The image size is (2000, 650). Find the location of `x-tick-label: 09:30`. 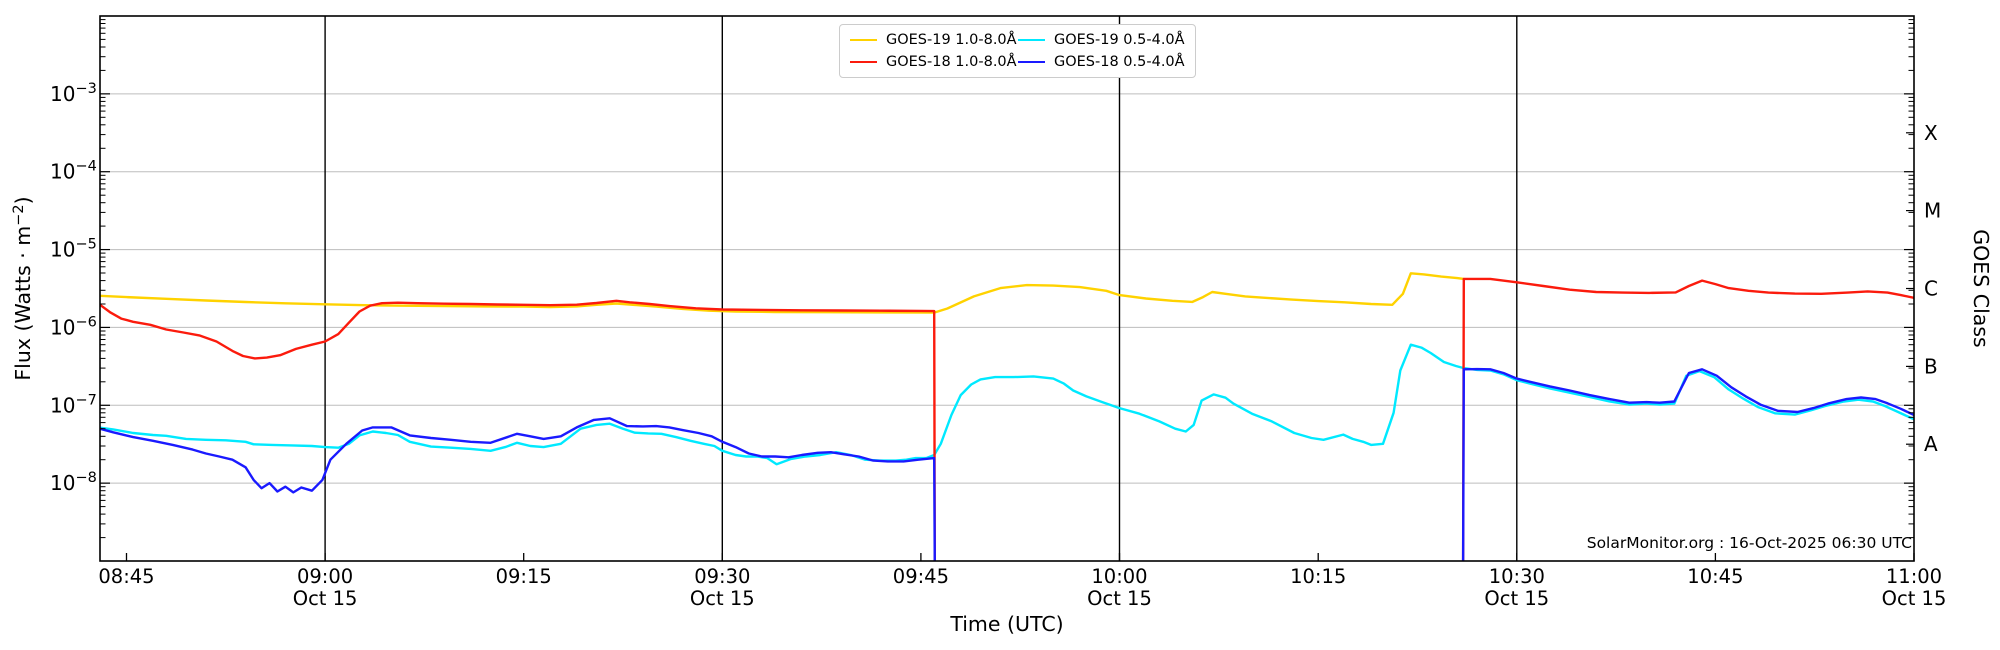

x-tick-label: 09:30 is located at coordinates (722, 576).